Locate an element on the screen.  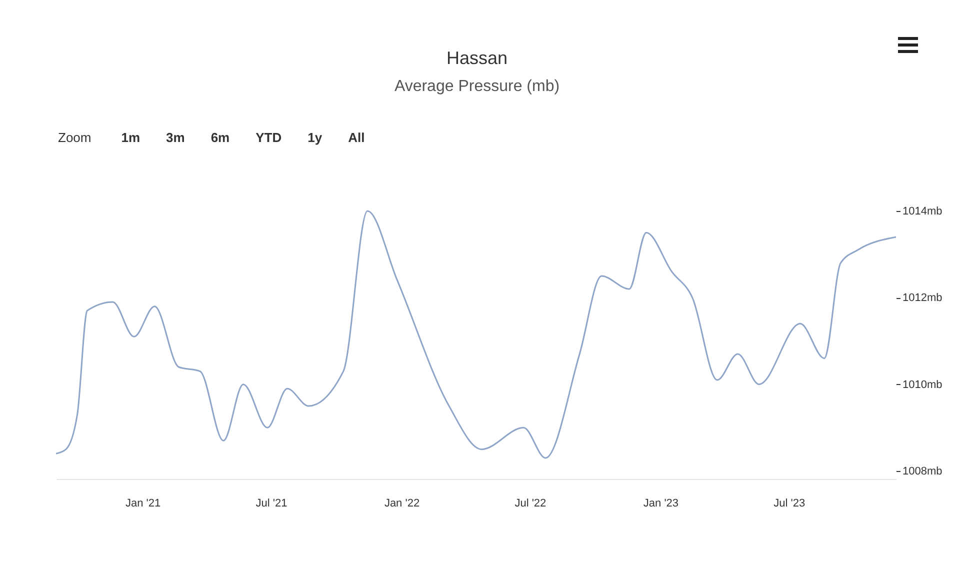
chart-subtitle: Average Pressure (mb) is located at coordinates (477, 87).